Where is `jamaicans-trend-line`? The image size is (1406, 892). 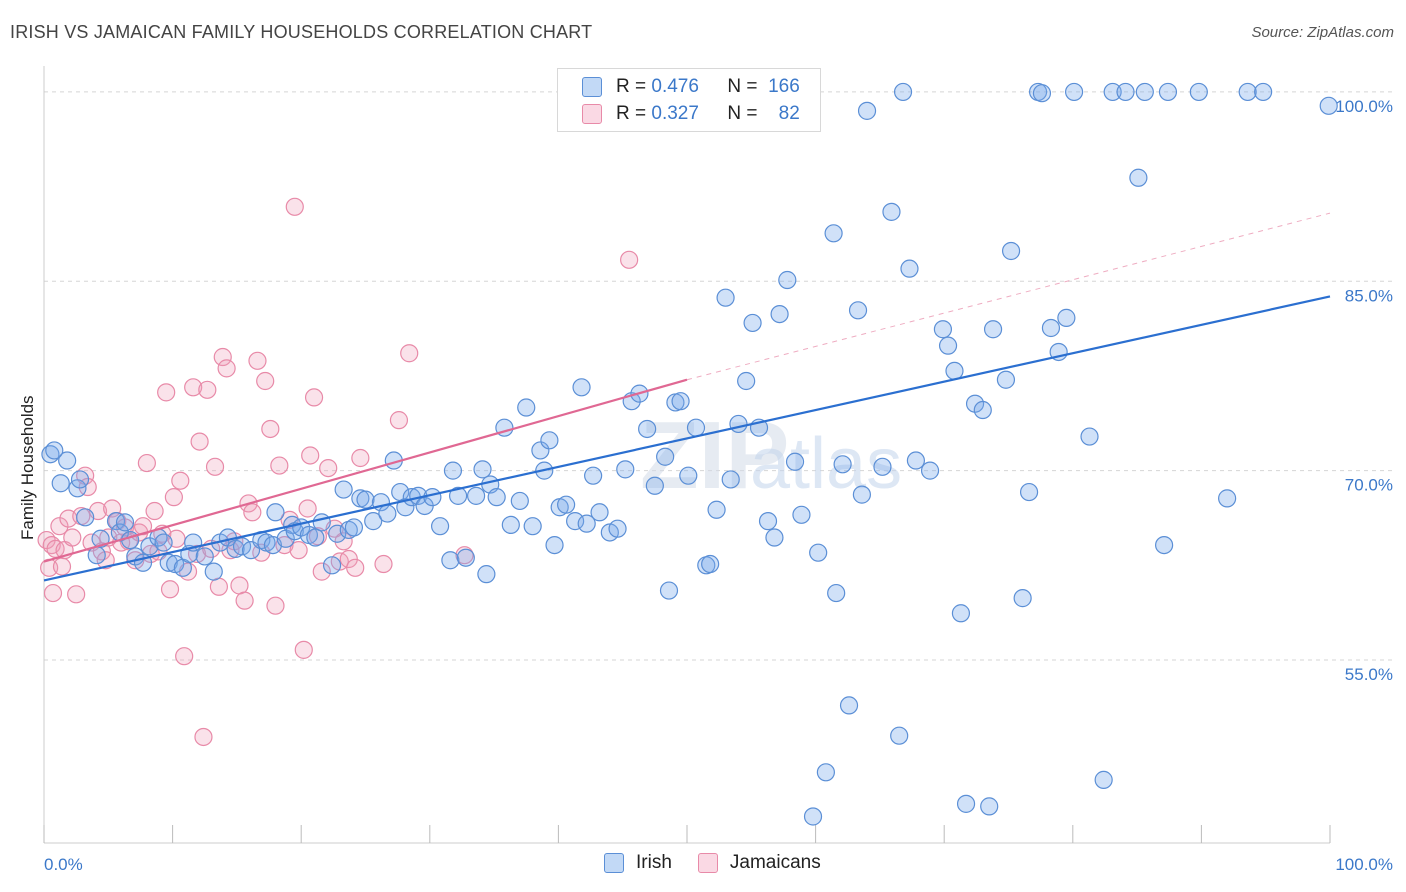
jamaicans-trend-line is located at coordinates (365, 470).